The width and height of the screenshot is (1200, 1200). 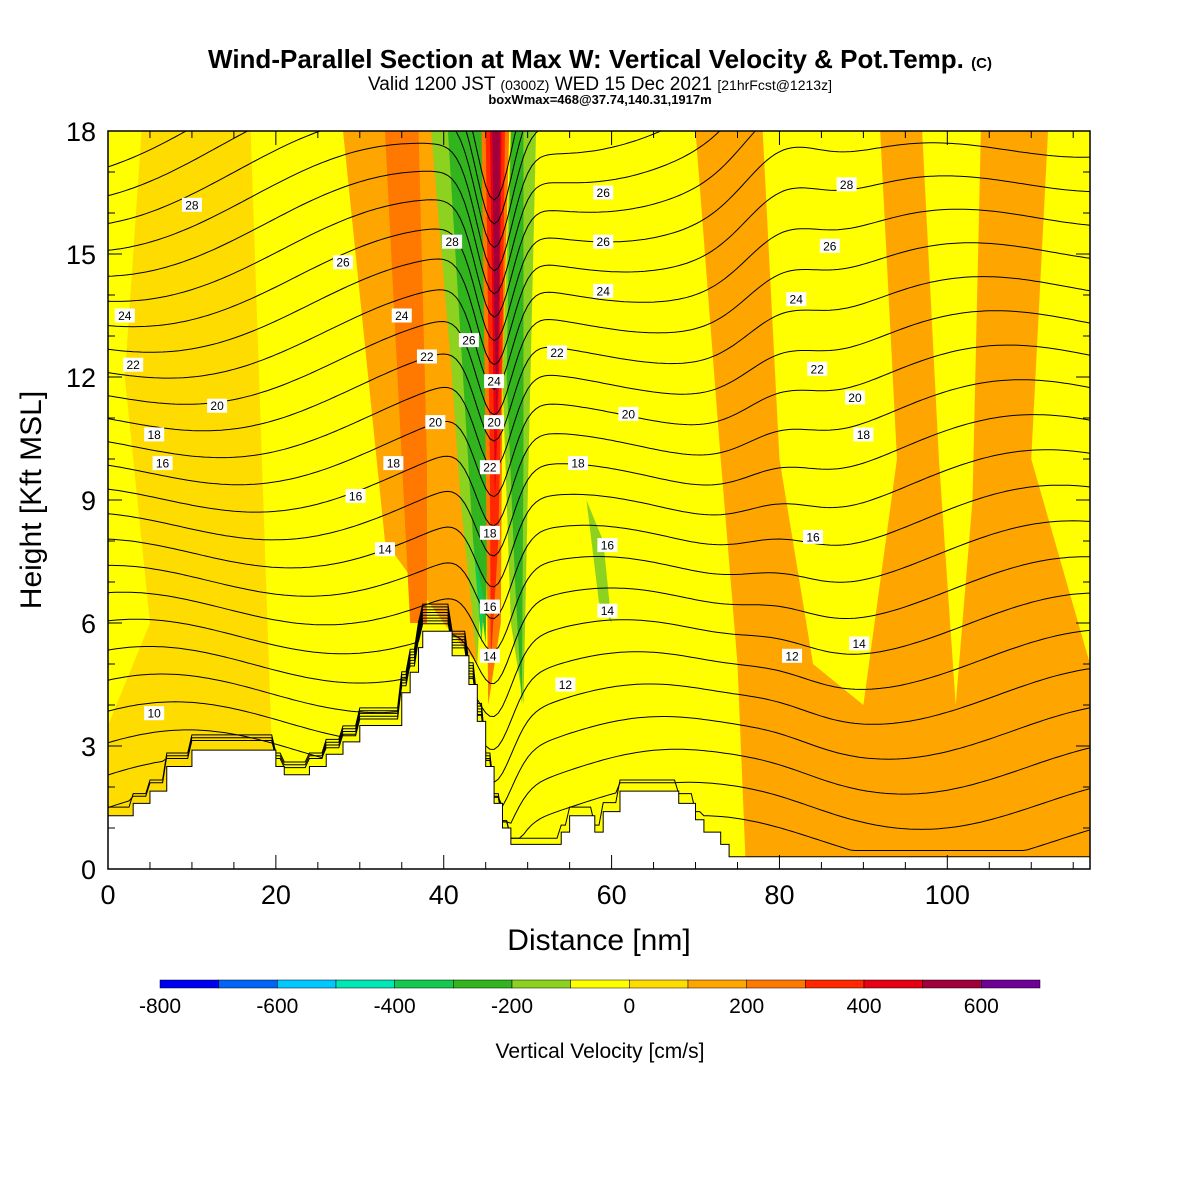 I want to click on theta-label-18: 20, so click(x=435, y=422).